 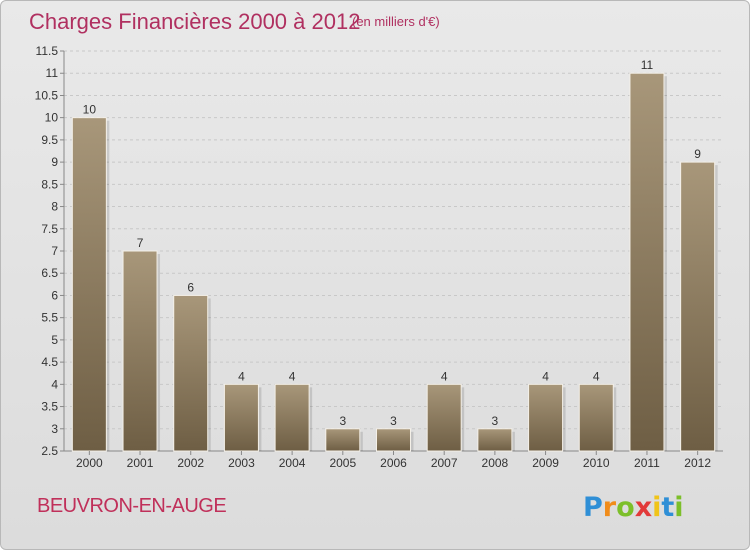 I want to click on x-tick-label: 2004, so click(x=292, y=463).